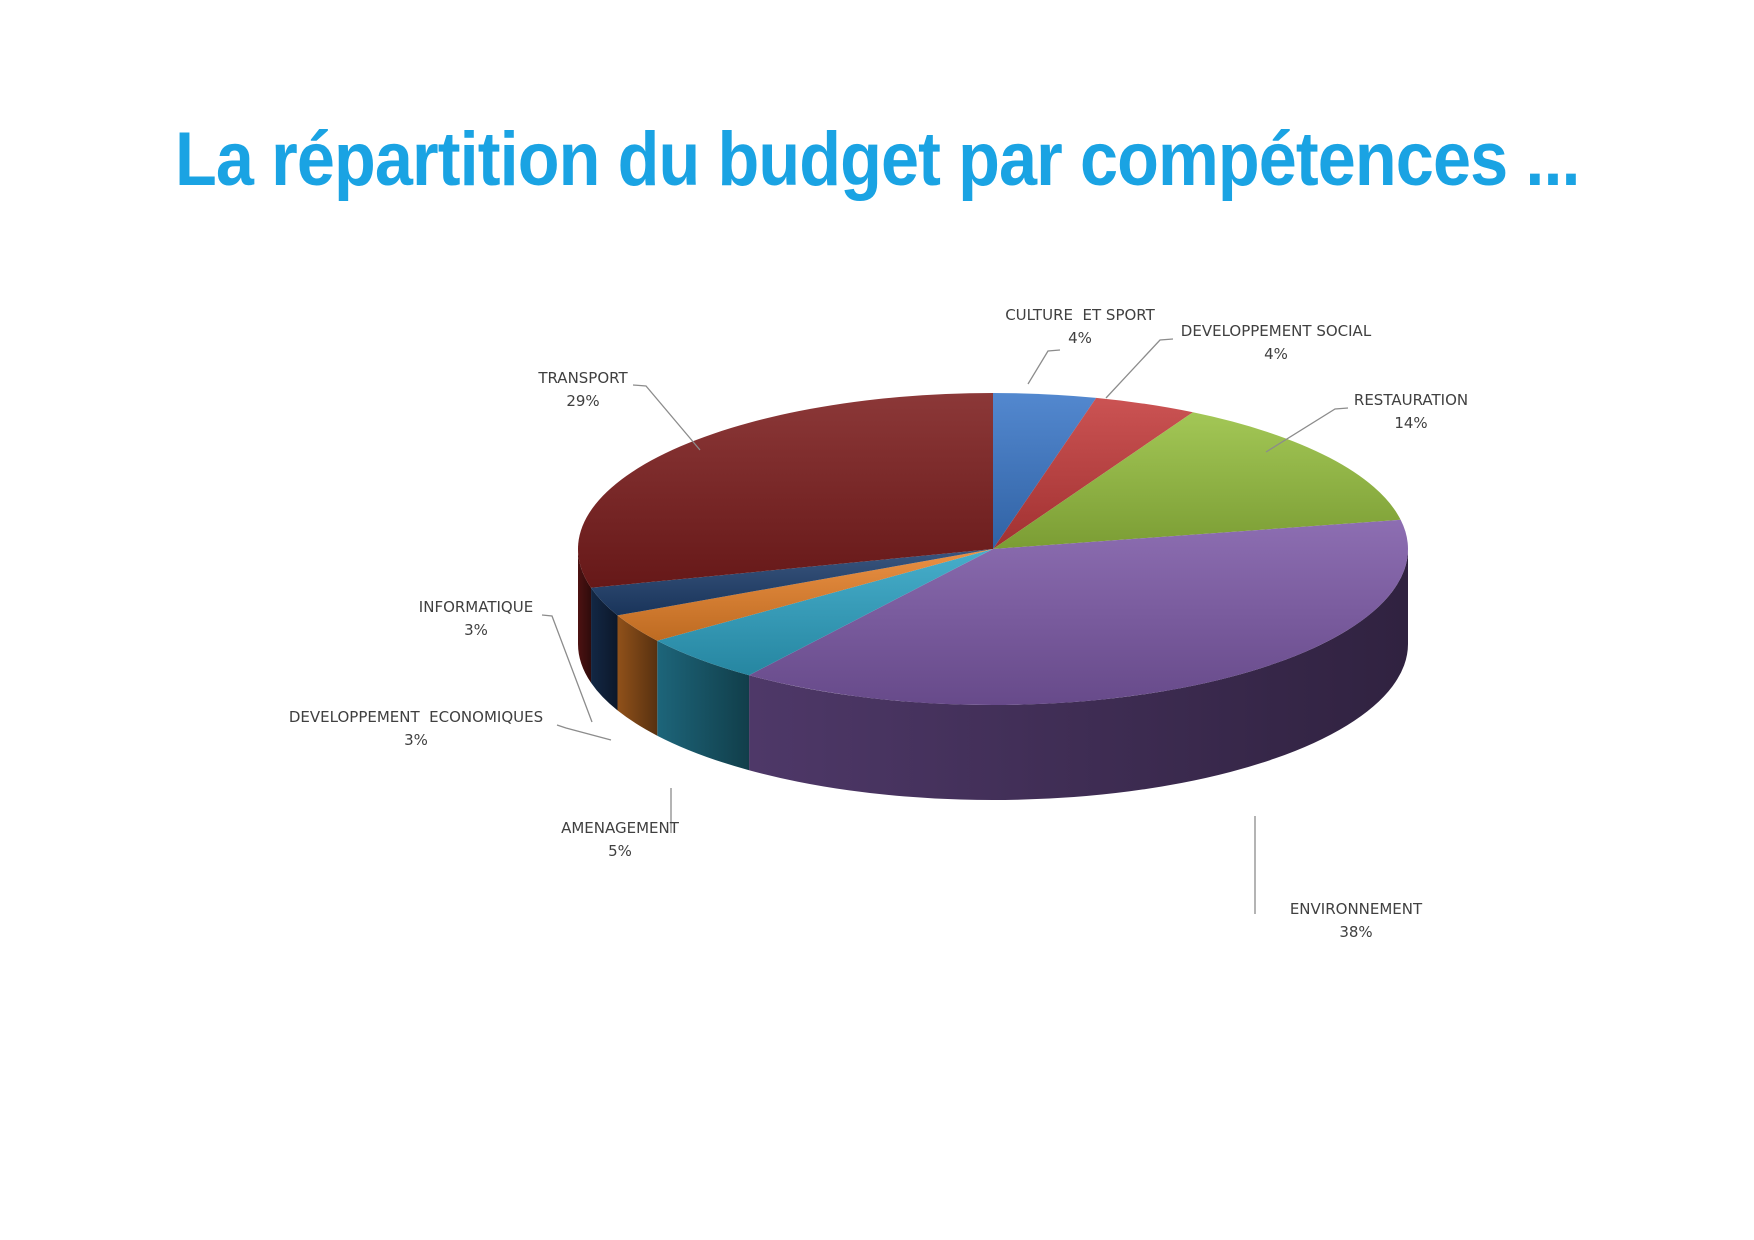 This screenshot has height=1240, width=1754. Describe the element at coordinates (620, 851) in the screenshot. I see `data-label-value-amenagement: 5%` at that location.